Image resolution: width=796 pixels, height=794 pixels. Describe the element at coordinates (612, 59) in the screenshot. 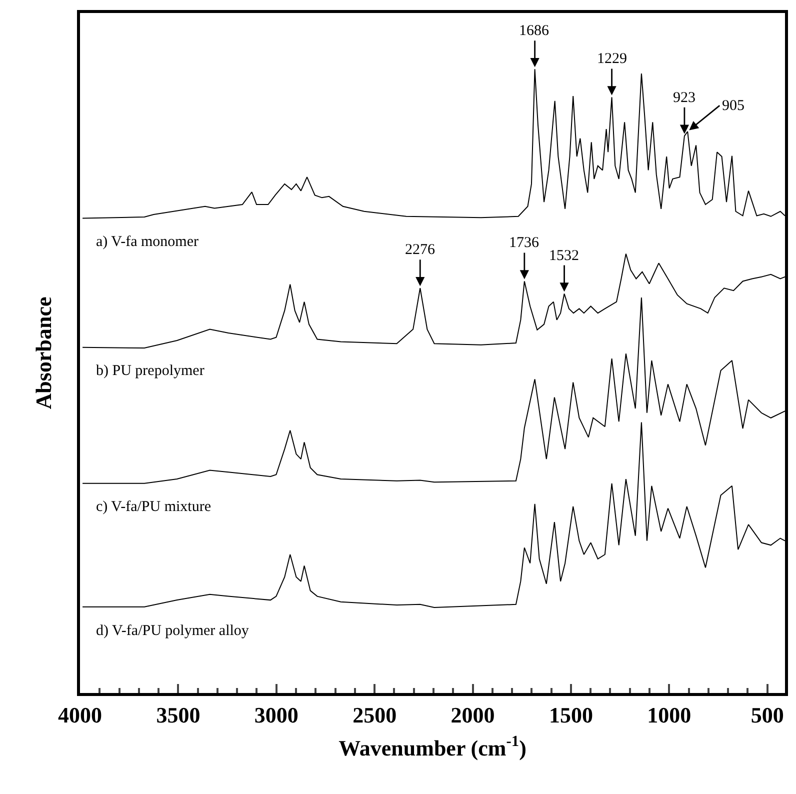

I see `annotation: 1229` at that location.